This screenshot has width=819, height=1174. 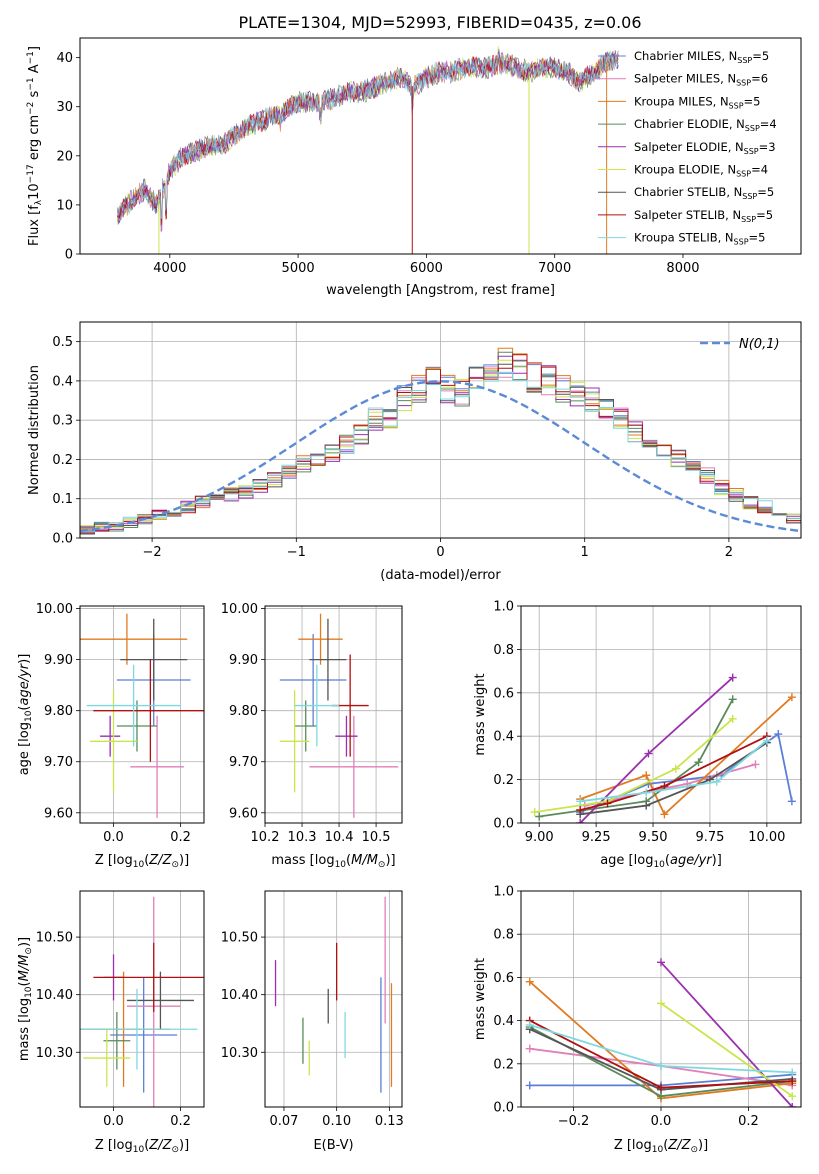 I want to click on tick-label-y: 9.60, so click(x=243, y=813).